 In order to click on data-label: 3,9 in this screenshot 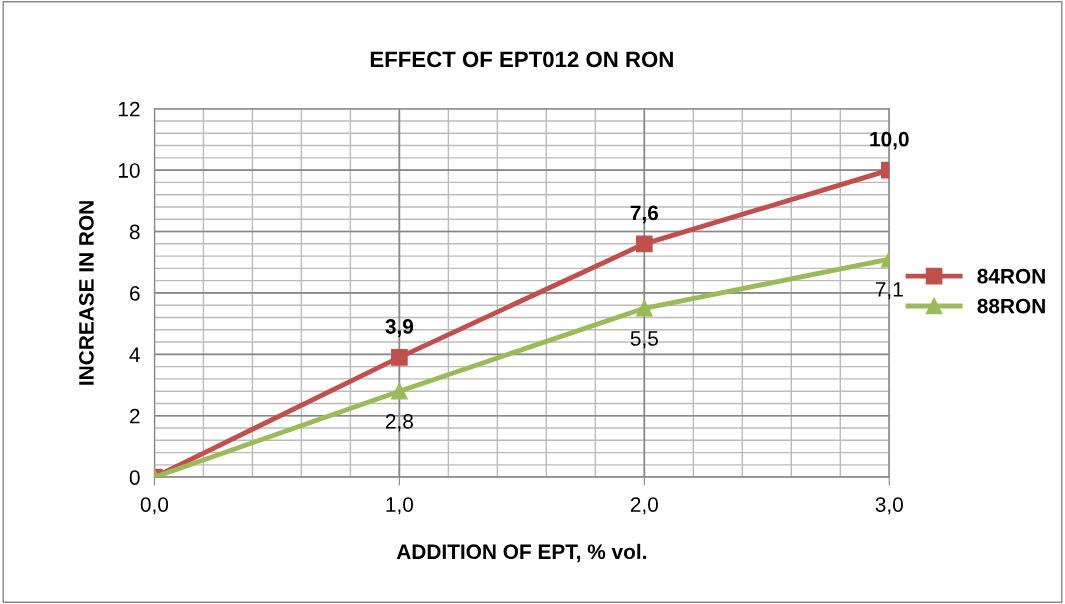, I will do `click(399, 328)`.